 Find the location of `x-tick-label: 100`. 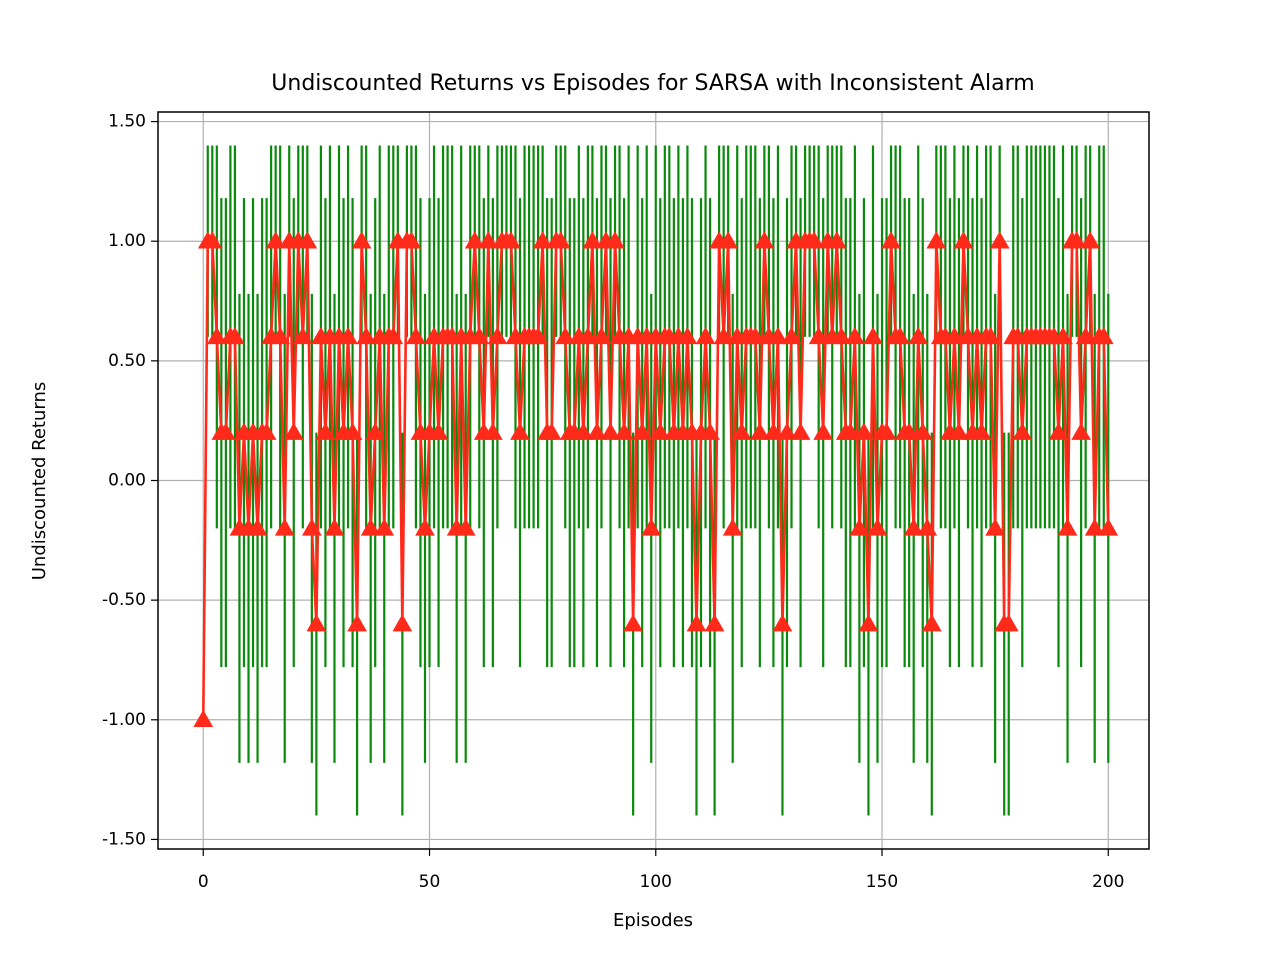

x-tick-label: 100 is located at coordinates (656, 882).